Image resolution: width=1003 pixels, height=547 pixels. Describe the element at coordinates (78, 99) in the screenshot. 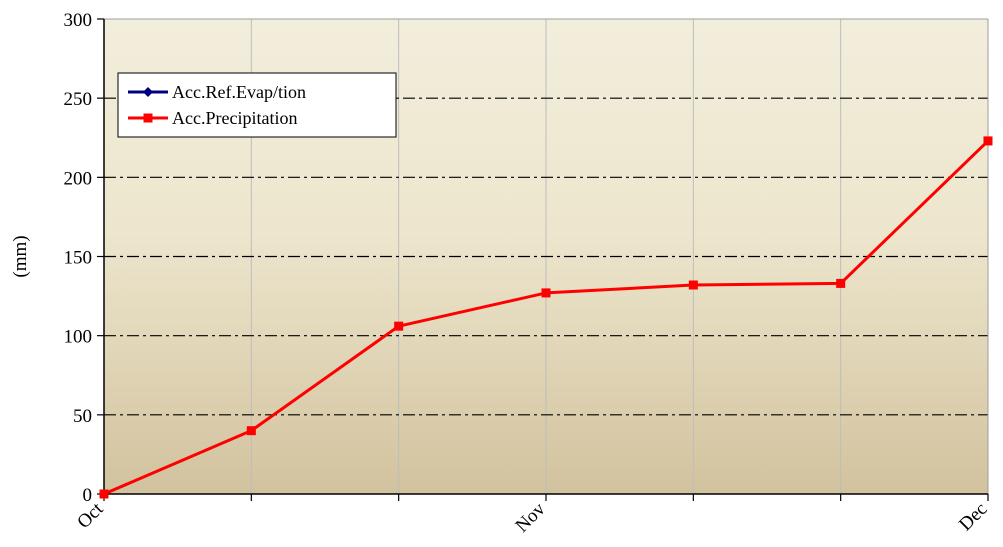

I see `y-tick-label: 250` at that location.